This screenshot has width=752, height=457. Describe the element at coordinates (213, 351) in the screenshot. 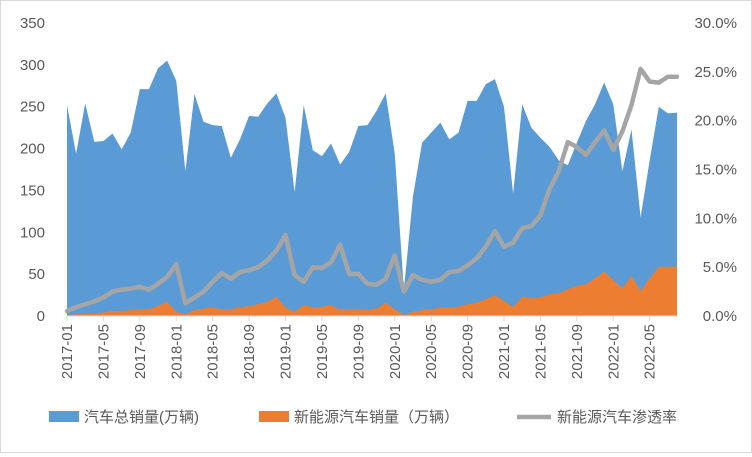

I see `x-tick-label: 2018-05` at that location.